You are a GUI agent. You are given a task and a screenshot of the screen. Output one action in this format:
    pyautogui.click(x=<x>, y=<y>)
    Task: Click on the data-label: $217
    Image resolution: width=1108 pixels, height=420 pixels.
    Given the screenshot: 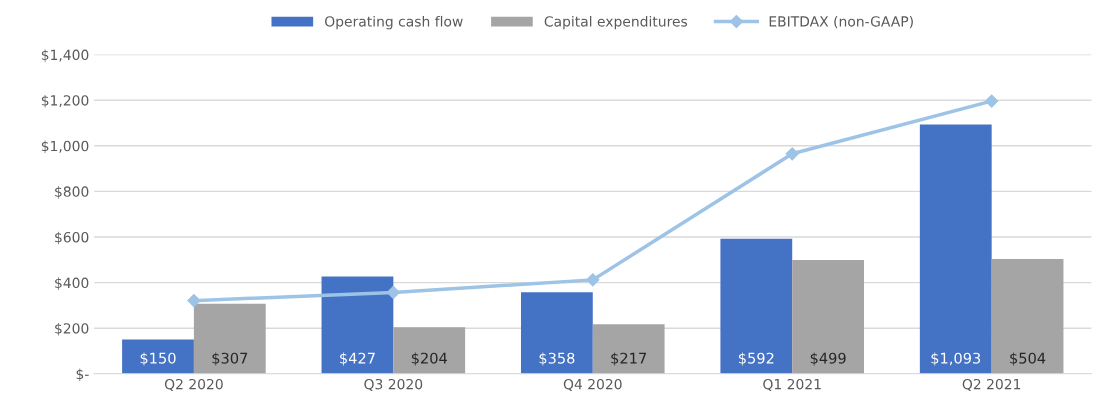 What is the action you would take?
    pyautogui.click(x=628, y=359)
    